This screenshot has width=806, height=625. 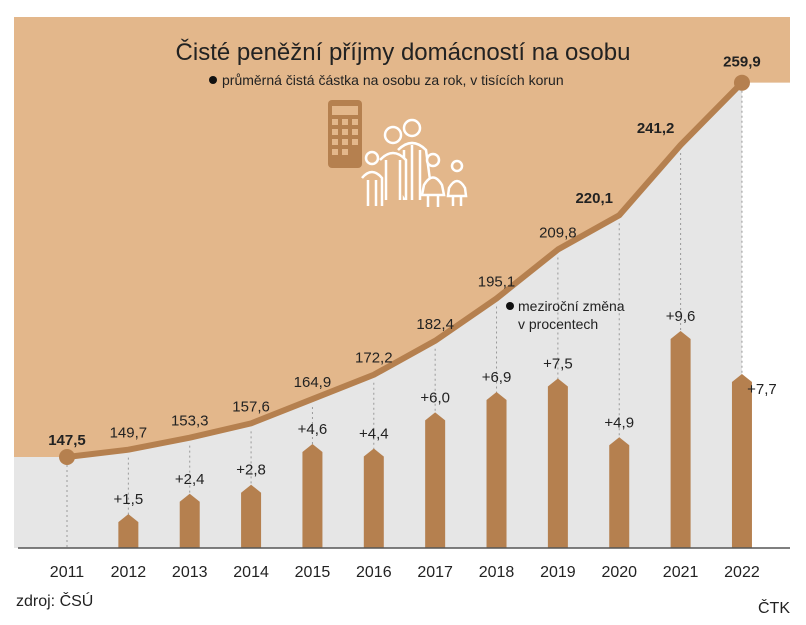 I want to click on bar-2018, so click(x=496, y=470).